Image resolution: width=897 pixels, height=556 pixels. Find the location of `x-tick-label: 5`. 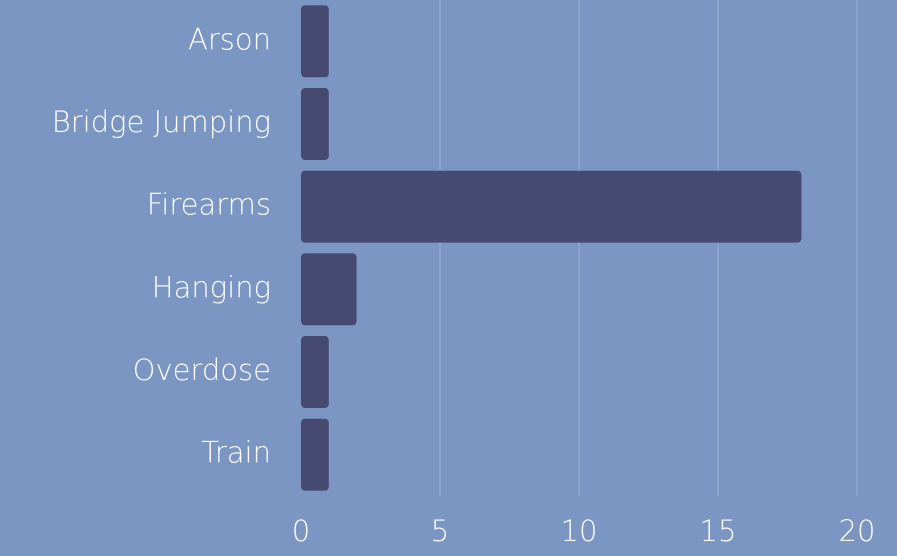

x-tick-label: 5 is located at coordinates (440, 531).